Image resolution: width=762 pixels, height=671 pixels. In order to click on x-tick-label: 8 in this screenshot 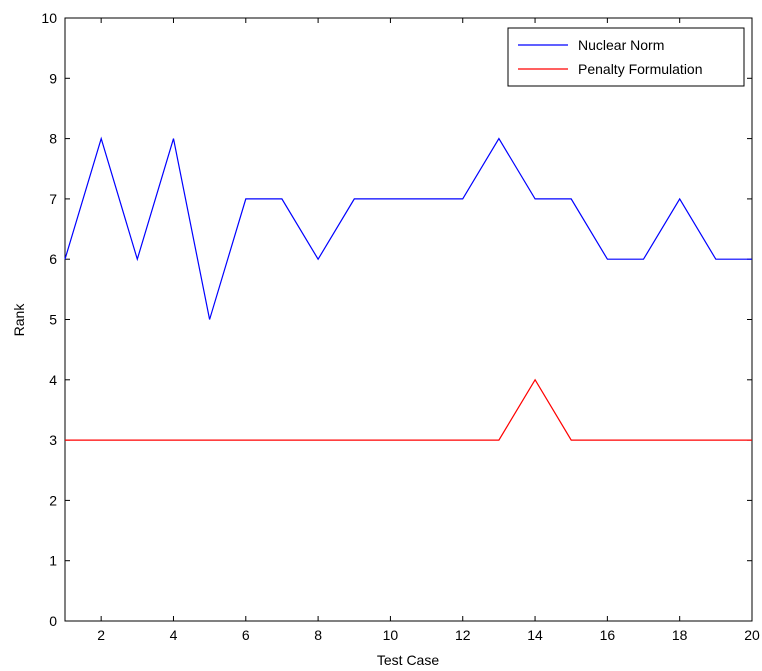, I will do `click(318, 635)`.